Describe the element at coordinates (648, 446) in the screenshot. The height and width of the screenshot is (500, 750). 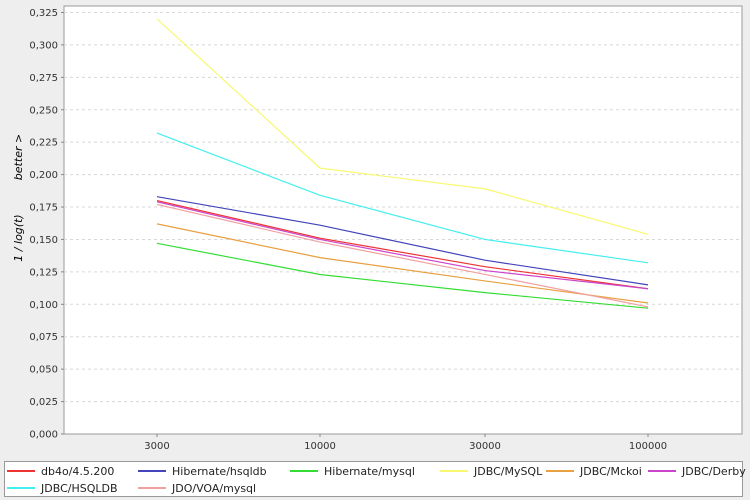
I see `x-tick-label: 100000` at that location.